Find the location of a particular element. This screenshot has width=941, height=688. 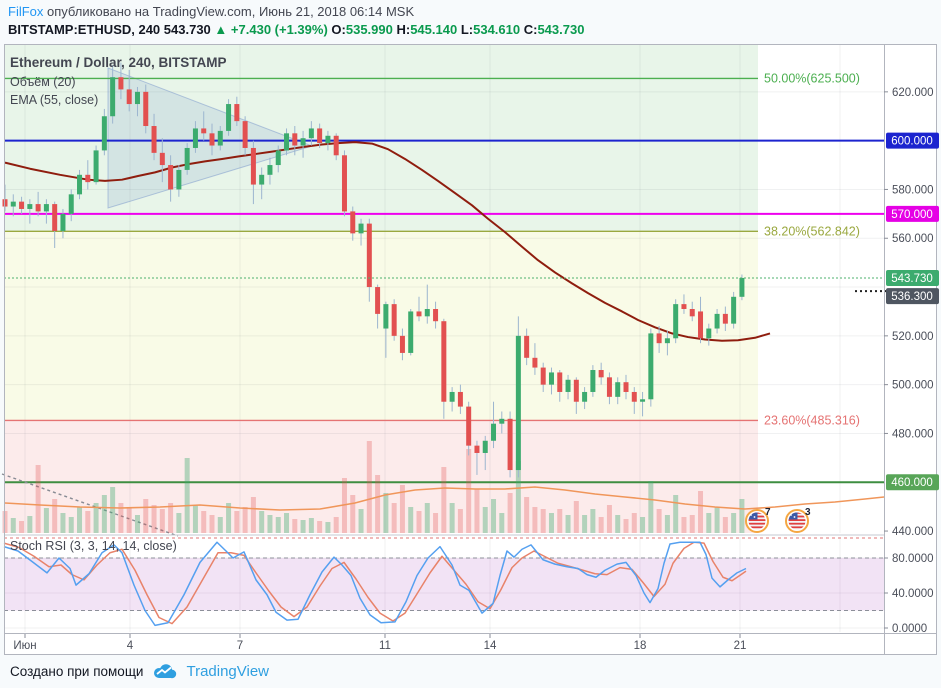

time-axis-label: 14 is located at coordinates (490, 646).